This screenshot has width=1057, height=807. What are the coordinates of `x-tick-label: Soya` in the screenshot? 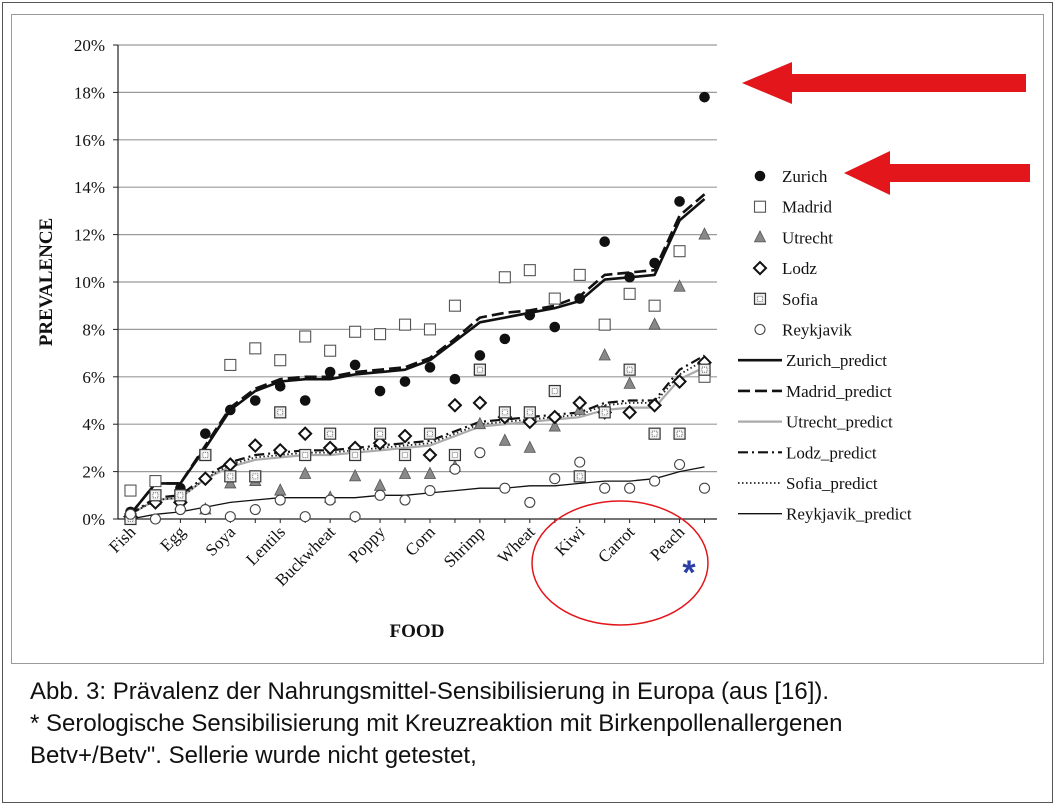 It's located at (221, 541).